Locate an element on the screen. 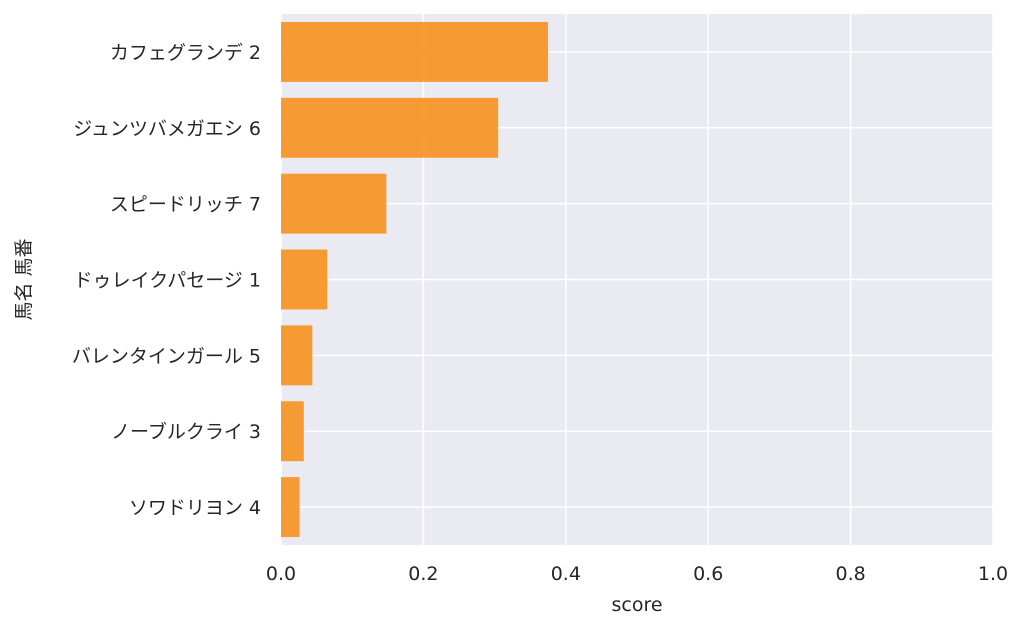 Image resolution: width=1024 pixels, height=629 pixels. x-tick-label: 0.2 is located at coordinates (423, 574).